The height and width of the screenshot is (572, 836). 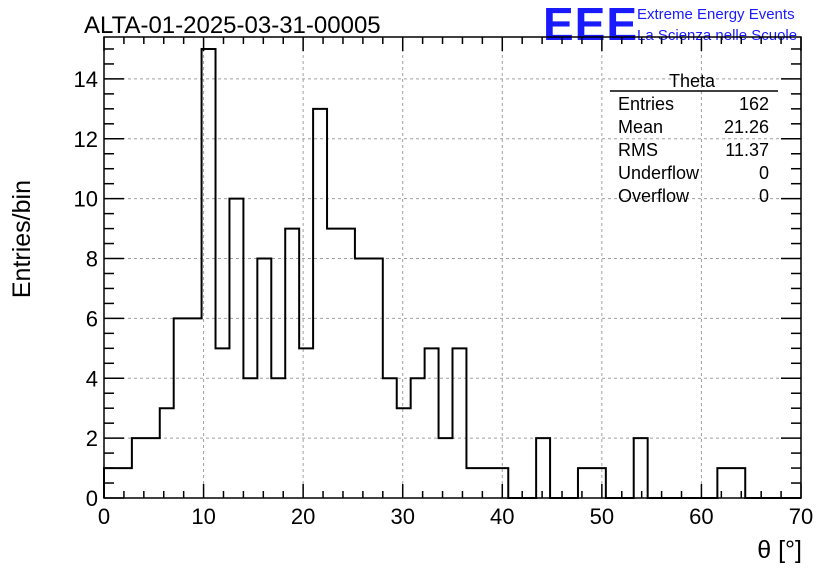 I want to click on x-tick-labels: 0 10 20 30 40 50 60 70, so click(x=455, y=516).